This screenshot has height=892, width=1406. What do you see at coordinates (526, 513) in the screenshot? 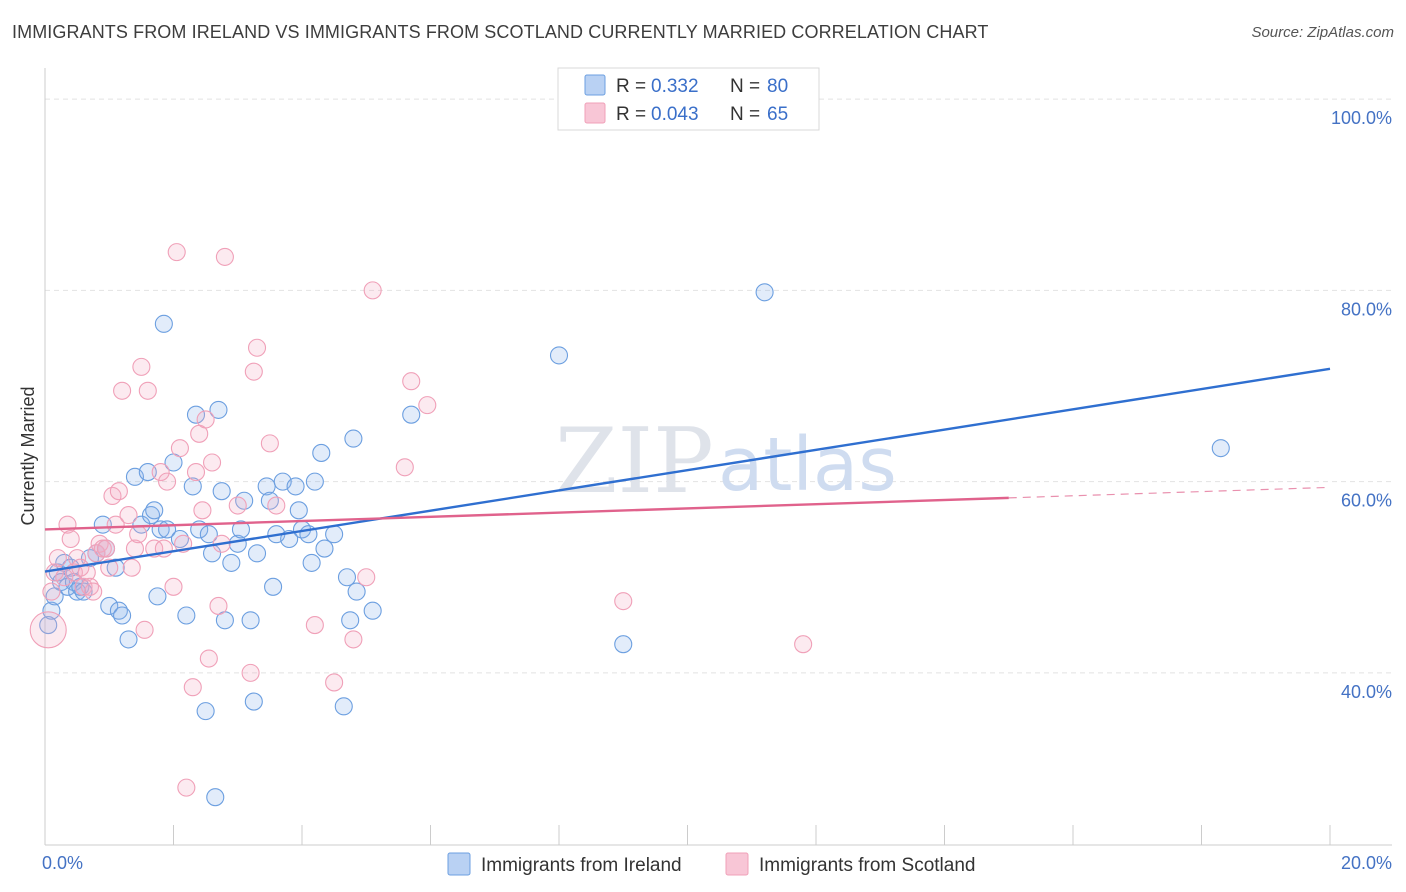
I see `scotland-trend-line` at bounding box center [526, 513].